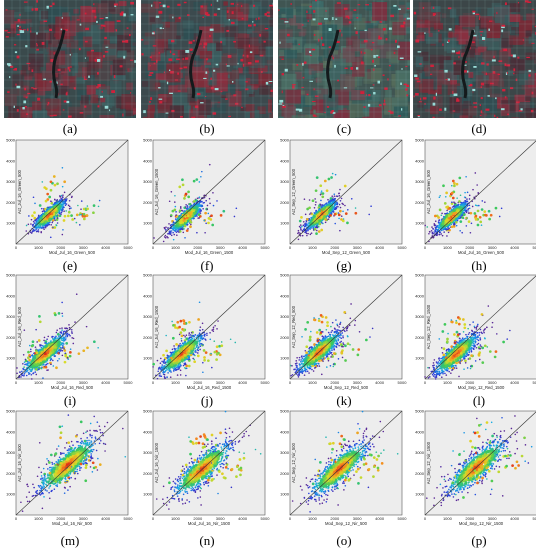 This screenshot has width=536, height=550. What do you see at coordinates (209, 192) in the screenshot?
I see `one-to-one-line` at bounding box center [209, 192].